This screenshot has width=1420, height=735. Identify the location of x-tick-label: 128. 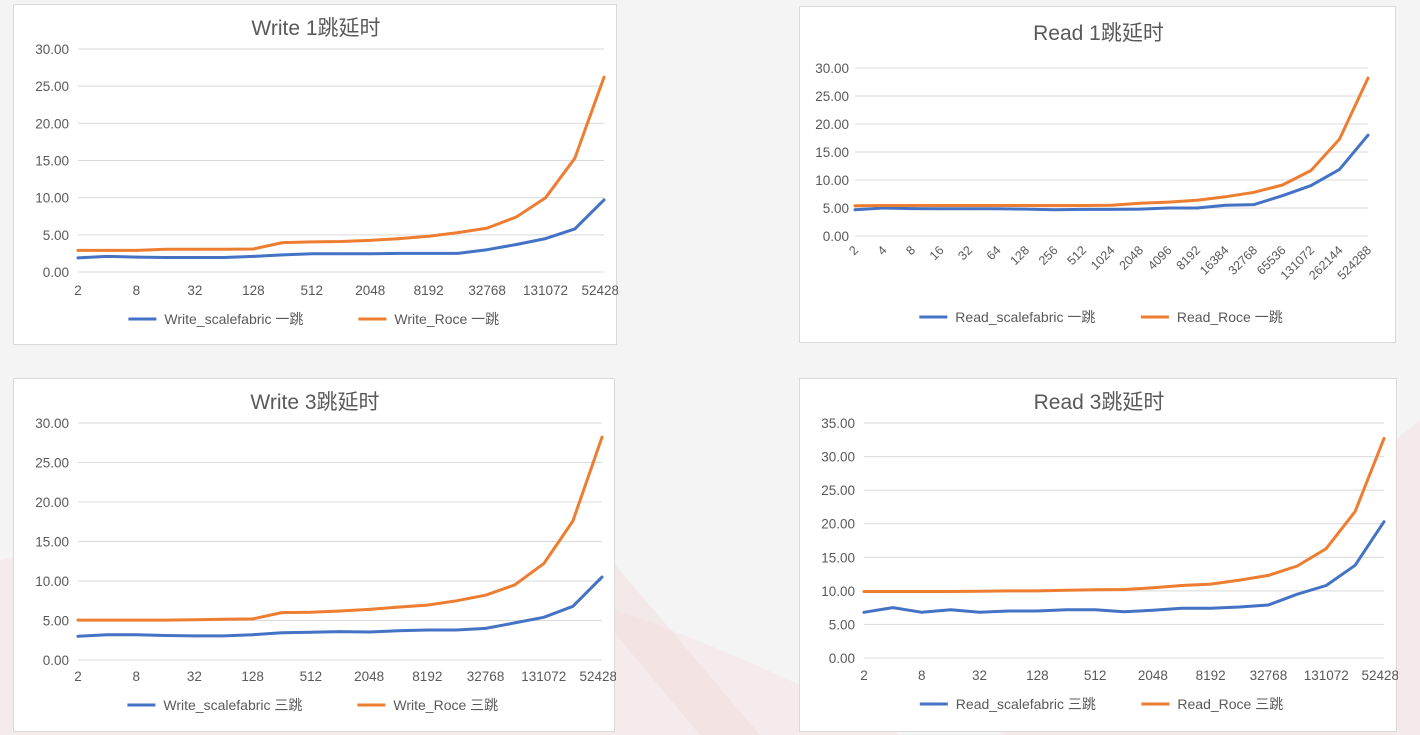
(253, 290).